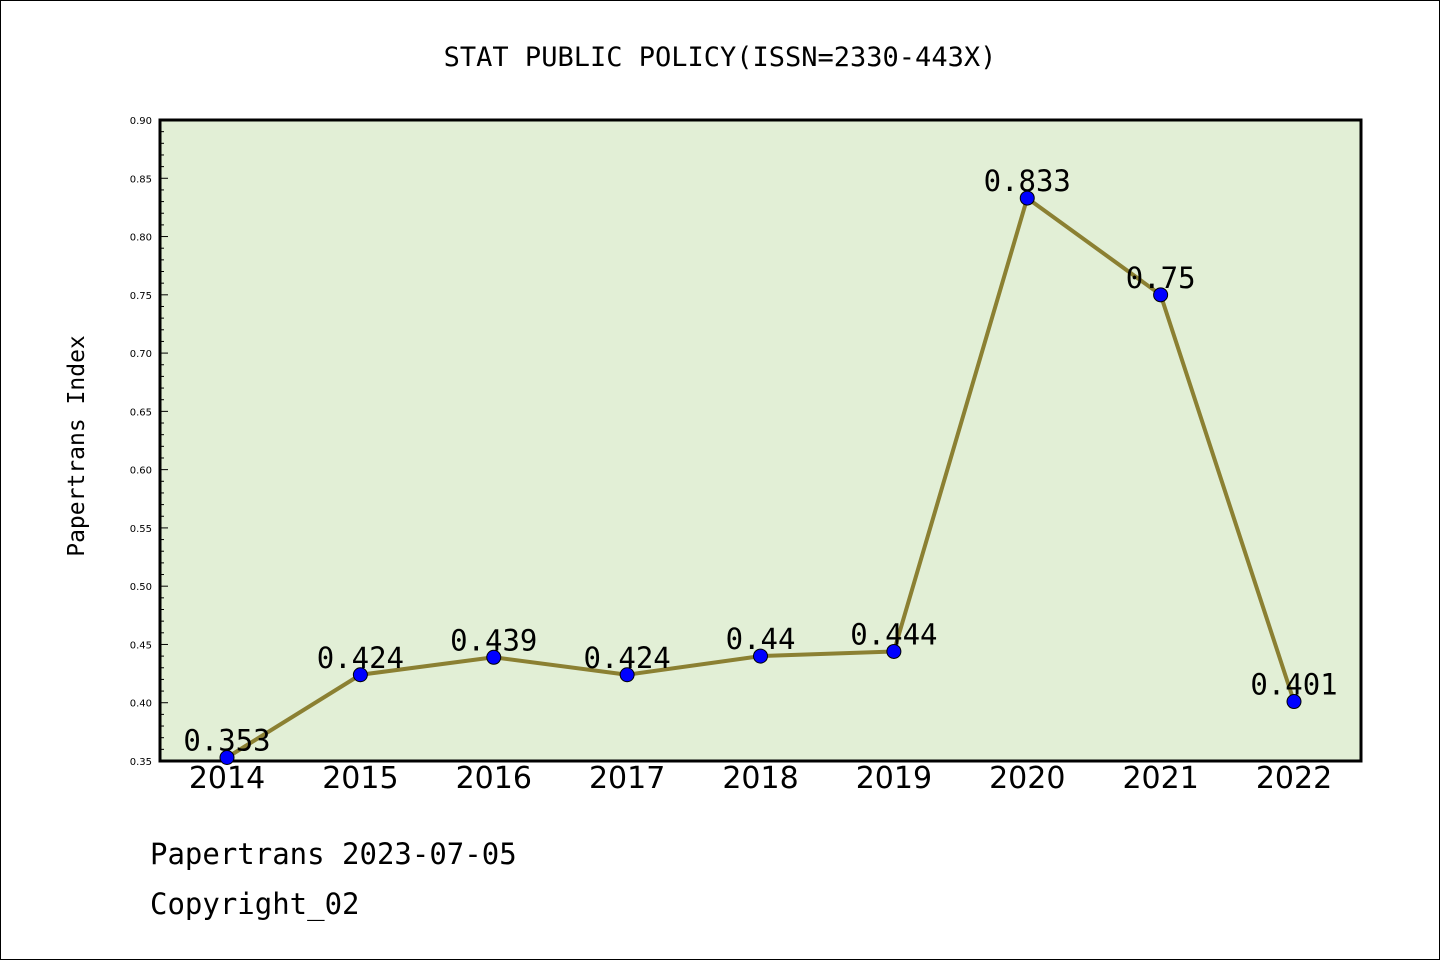  Describe the element at coordinates (141, 587) in the screenshot. I see `y-tick-label: 0.50` at that location.